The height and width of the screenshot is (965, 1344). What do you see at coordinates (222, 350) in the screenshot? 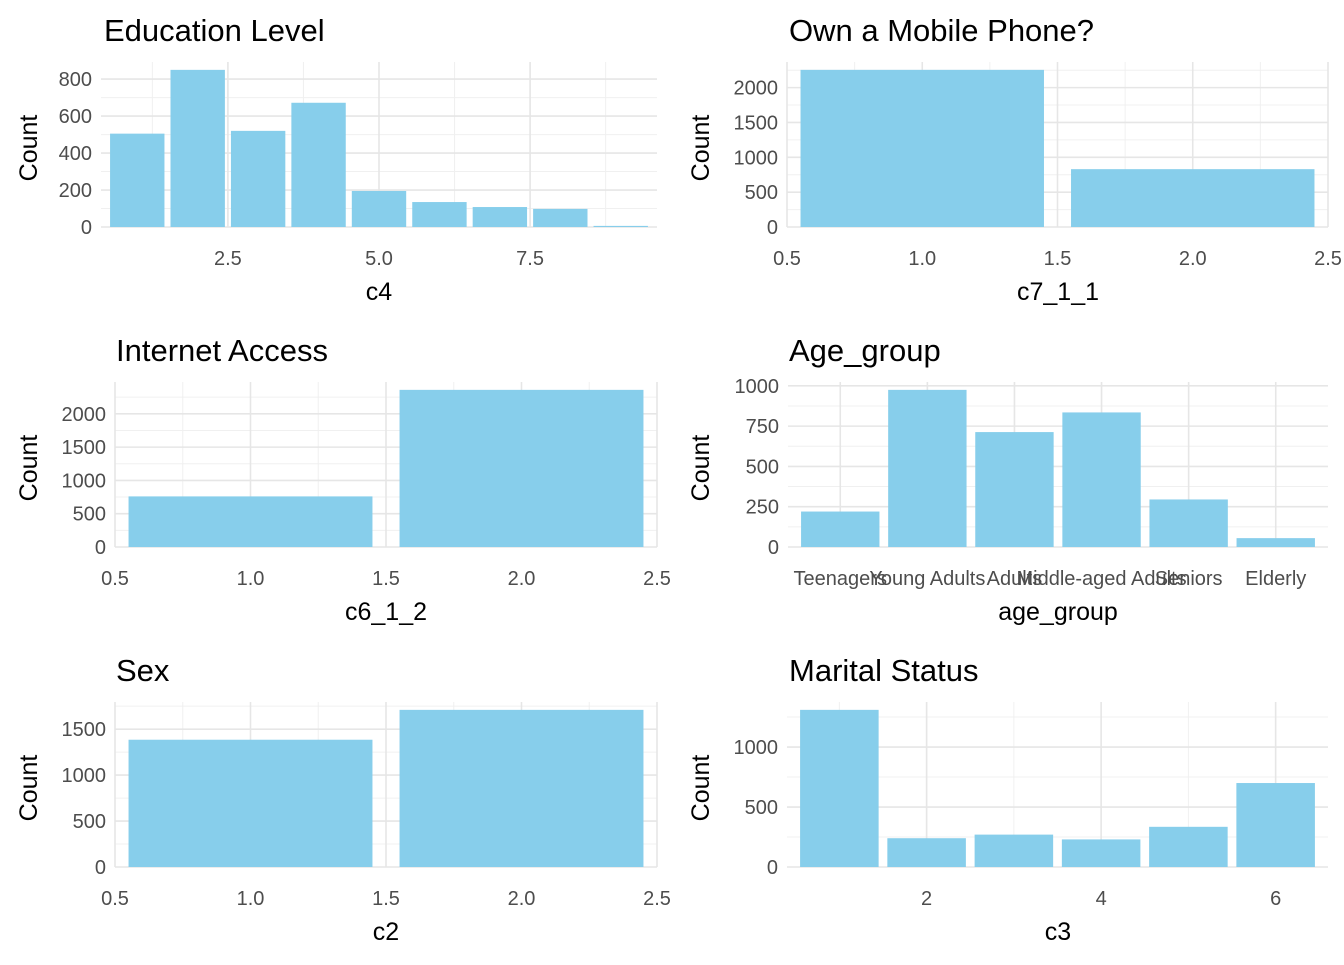
I see `panel-title: Internet Access` at bounding box center [222, 350].